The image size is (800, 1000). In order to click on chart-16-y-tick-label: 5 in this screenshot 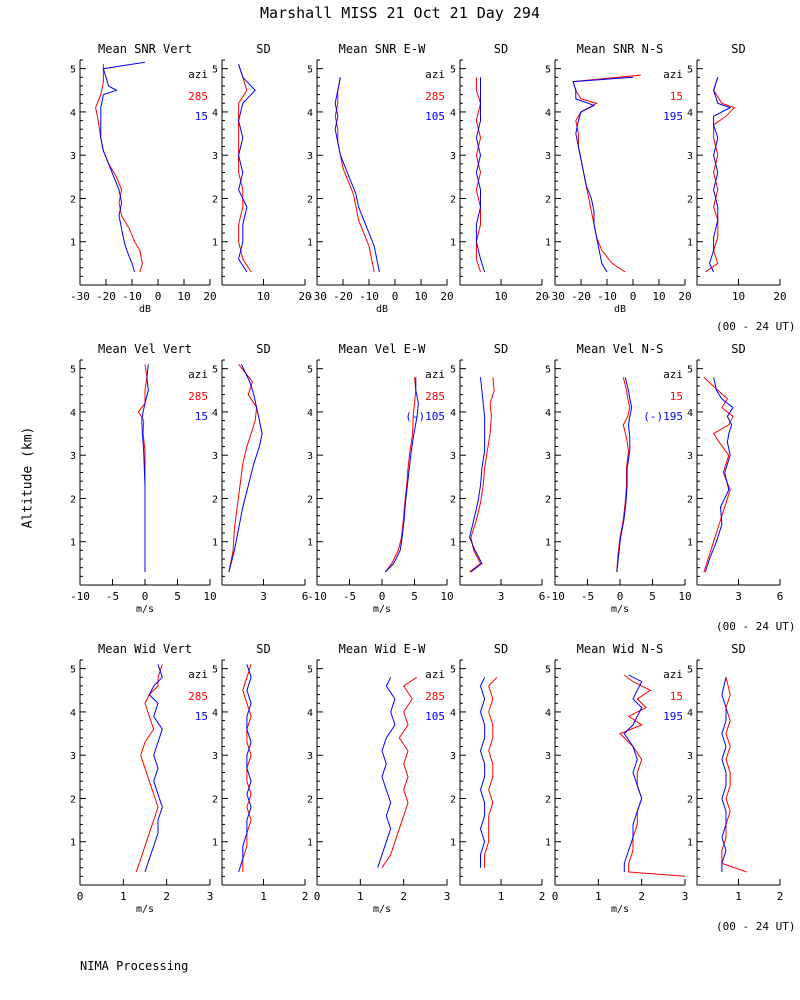, I will do `click(453, 670)`.